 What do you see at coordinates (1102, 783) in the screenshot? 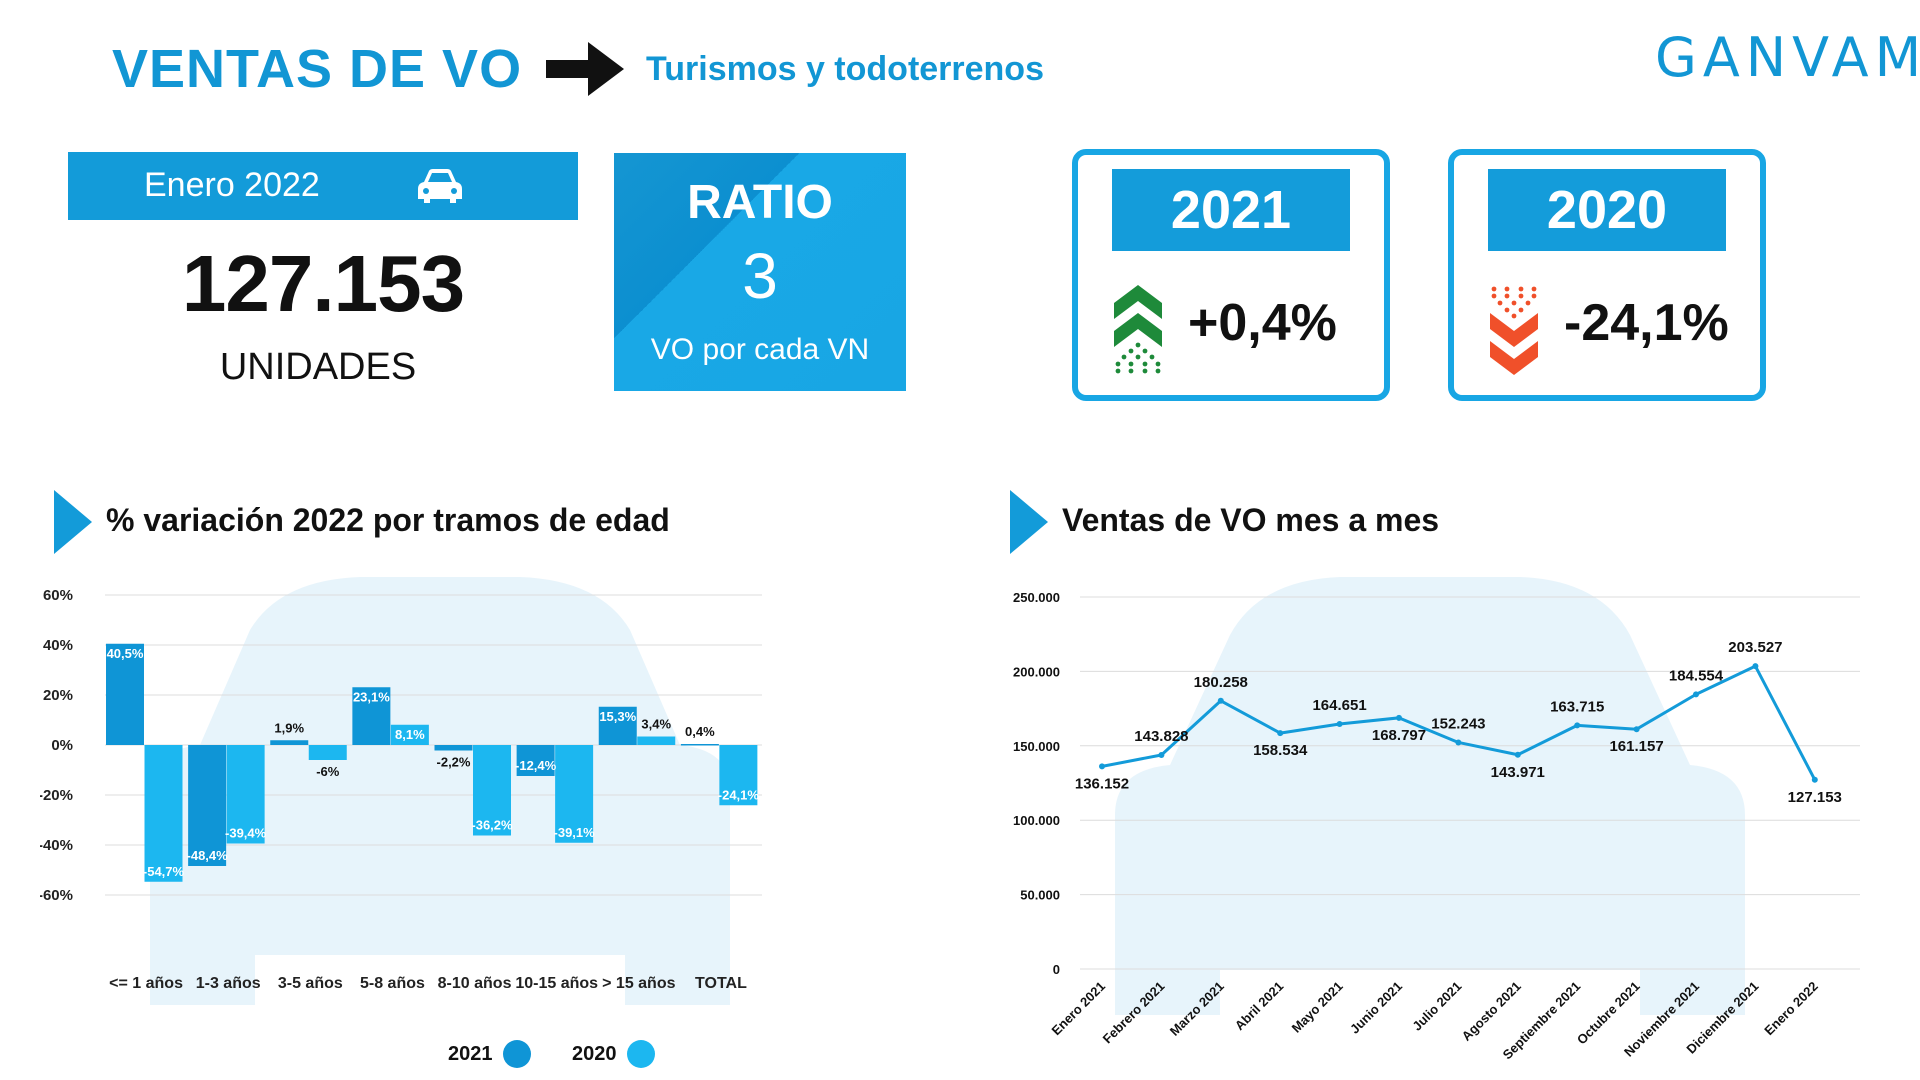
I see `sales-value-label: 136.152` at bounding box center [1102, 783].